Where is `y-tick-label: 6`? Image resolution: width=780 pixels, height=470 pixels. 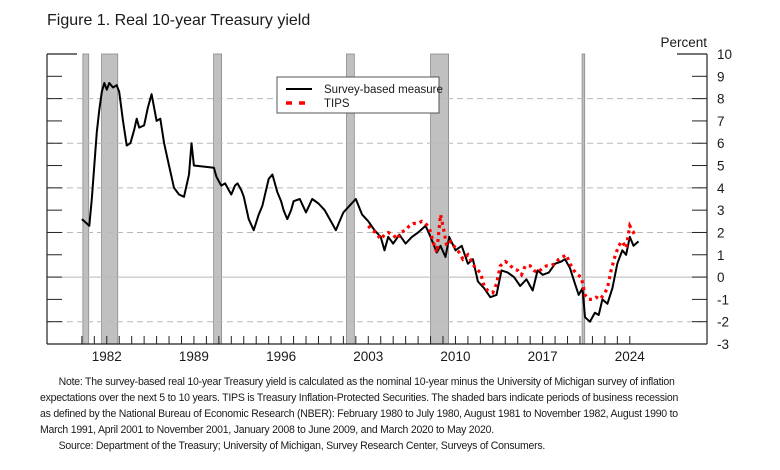 y-tick-label: 6 is located at coordinates (721, 143).